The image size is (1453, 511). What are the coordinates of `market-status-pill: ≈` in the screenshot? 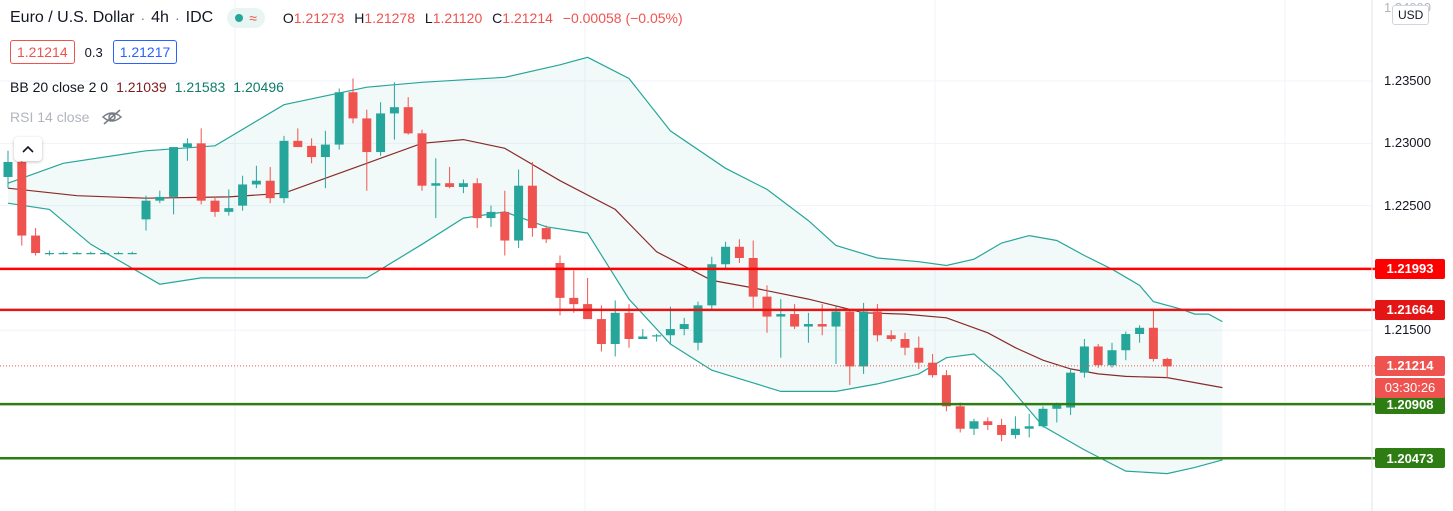 It's located at (246, 18).